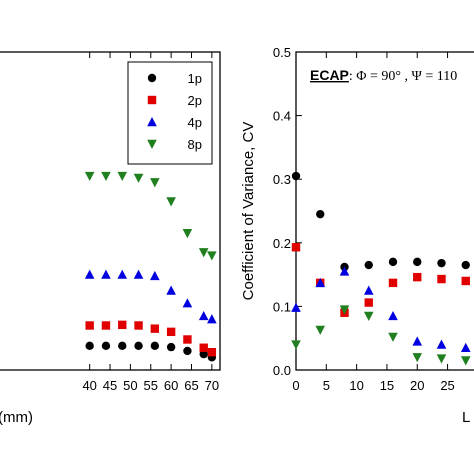 This screenshot has height=474, width=474. What do you see at coordinates (387, 385) in the screenshot?
I see `right-x-tick-label: 15` at bounding box center [387, 385].